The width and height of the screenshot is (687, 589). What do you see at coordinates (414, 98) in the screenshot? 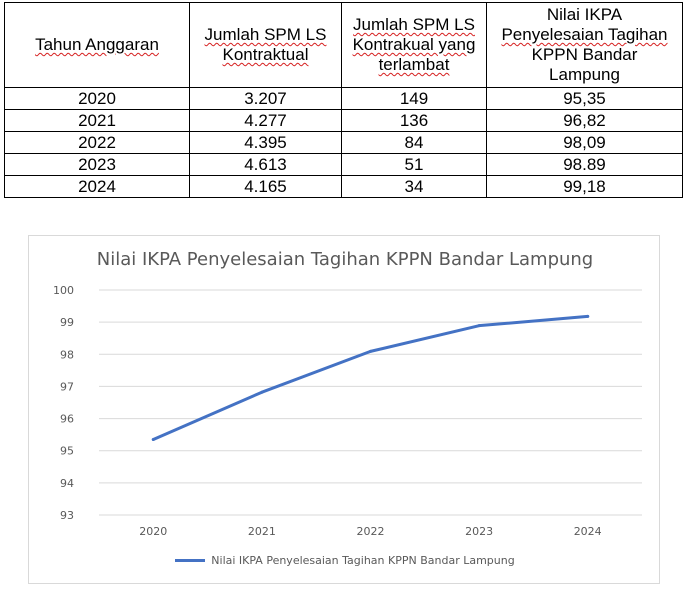
I see `cell-spm-late: 149` at bounding box center [414, 98].